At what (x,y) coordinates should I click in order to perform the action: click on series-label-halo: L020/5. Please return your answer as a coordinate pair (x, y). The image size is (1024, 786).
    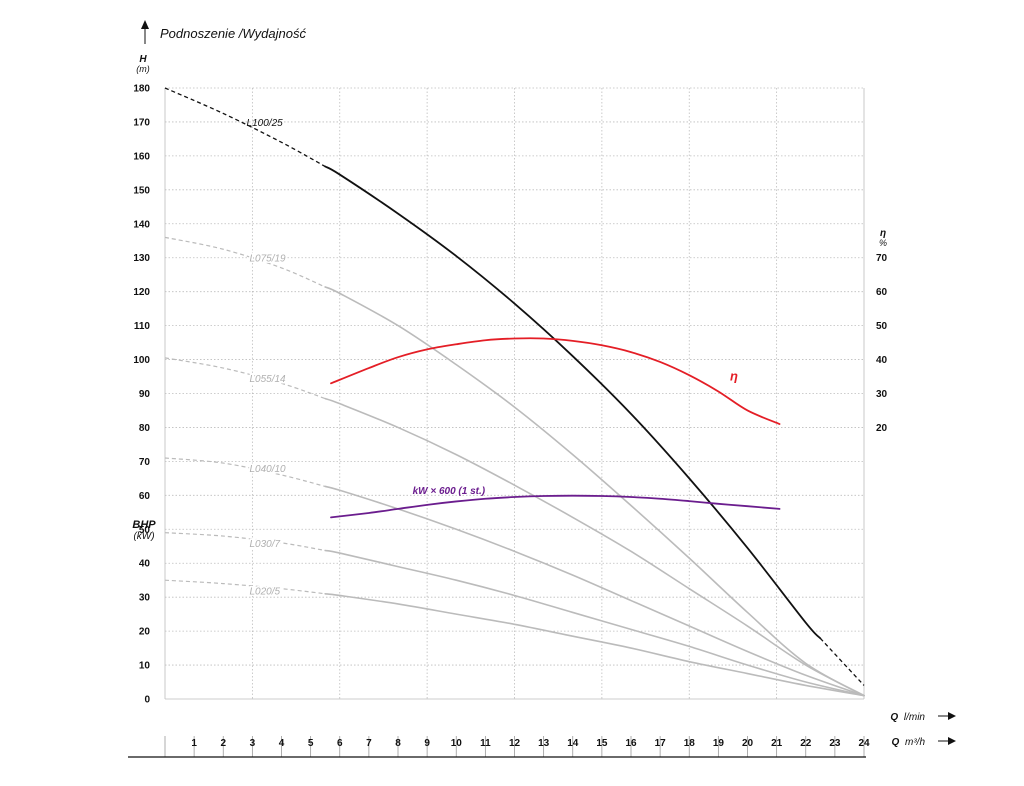
    Looking at the image, I should click on (264, 591).